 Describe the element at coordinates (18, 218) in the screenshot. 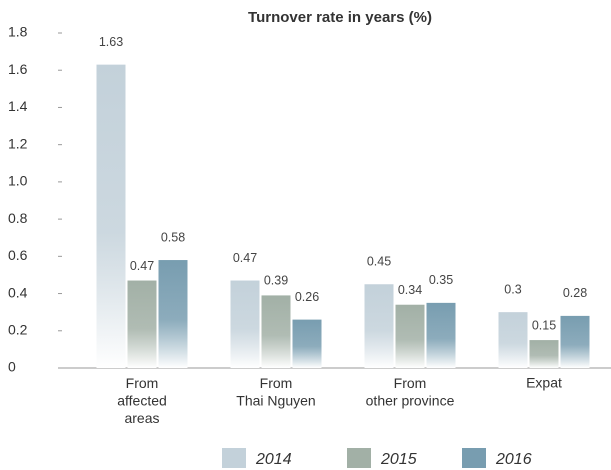

I see `y-tick-label: 0.8` at that location.